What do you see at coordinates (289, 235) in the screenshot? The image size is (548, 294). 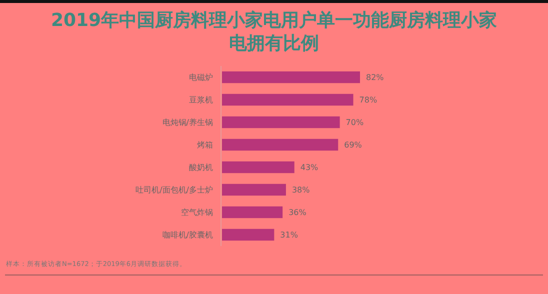 I see `data-label: 31%` at bounding box center [289, 235].